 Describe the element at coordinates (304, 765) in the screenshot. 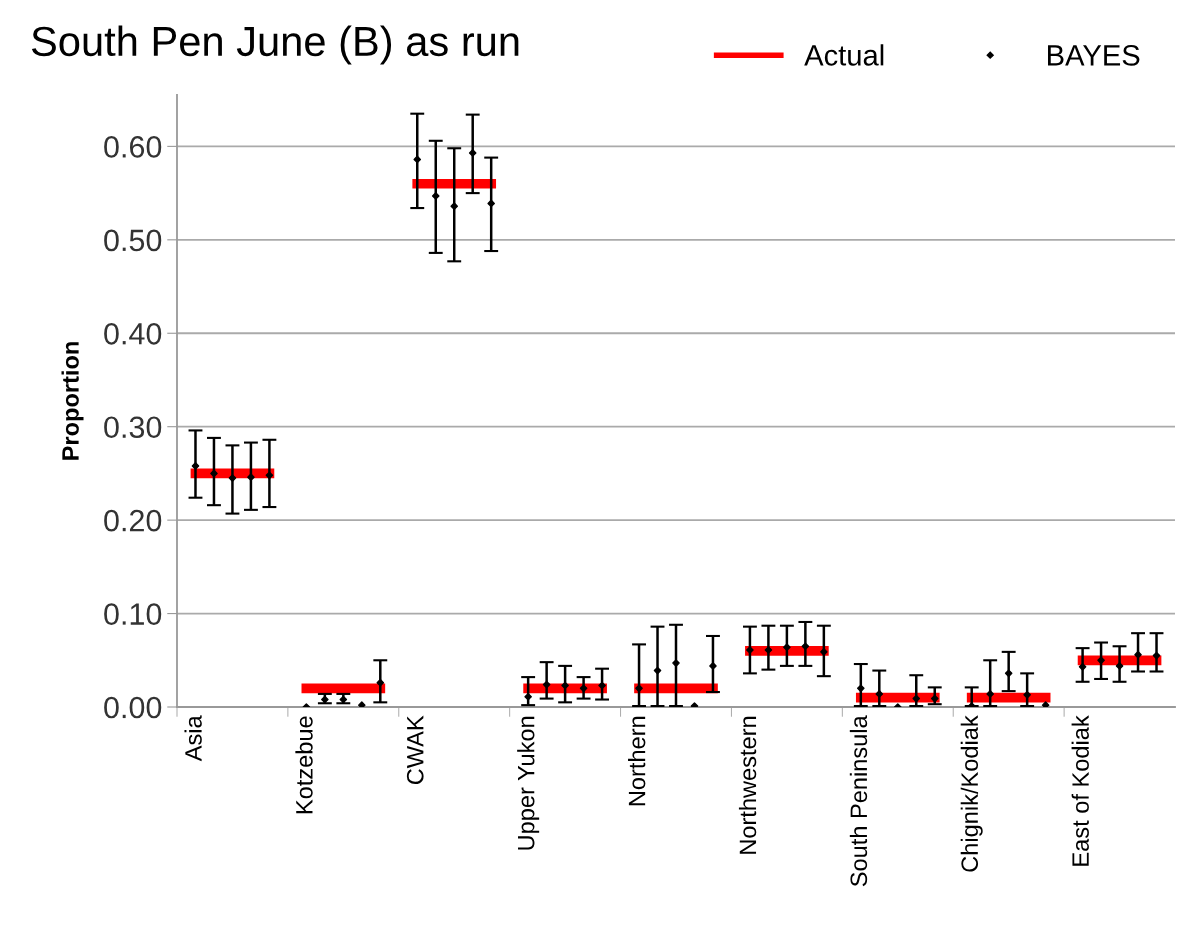

I see `x-tick-label: Kotzebue` at that location.